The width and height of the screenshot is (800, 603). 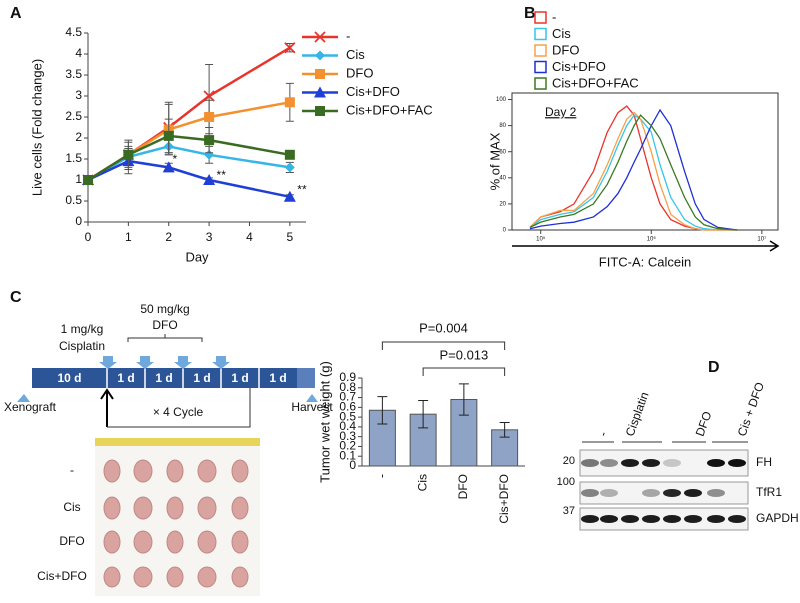 What do you see at coordinates (177, 442) in the screenshot?
I see `ruler` at bounding box center [177, 442].